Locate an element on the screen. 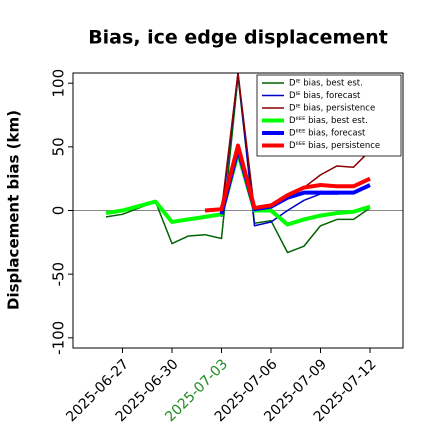 The height and width of the screenshot is (440, 440). legend-label: Dᴵᴱ bias, persistence is located at coordinates (332, 109).